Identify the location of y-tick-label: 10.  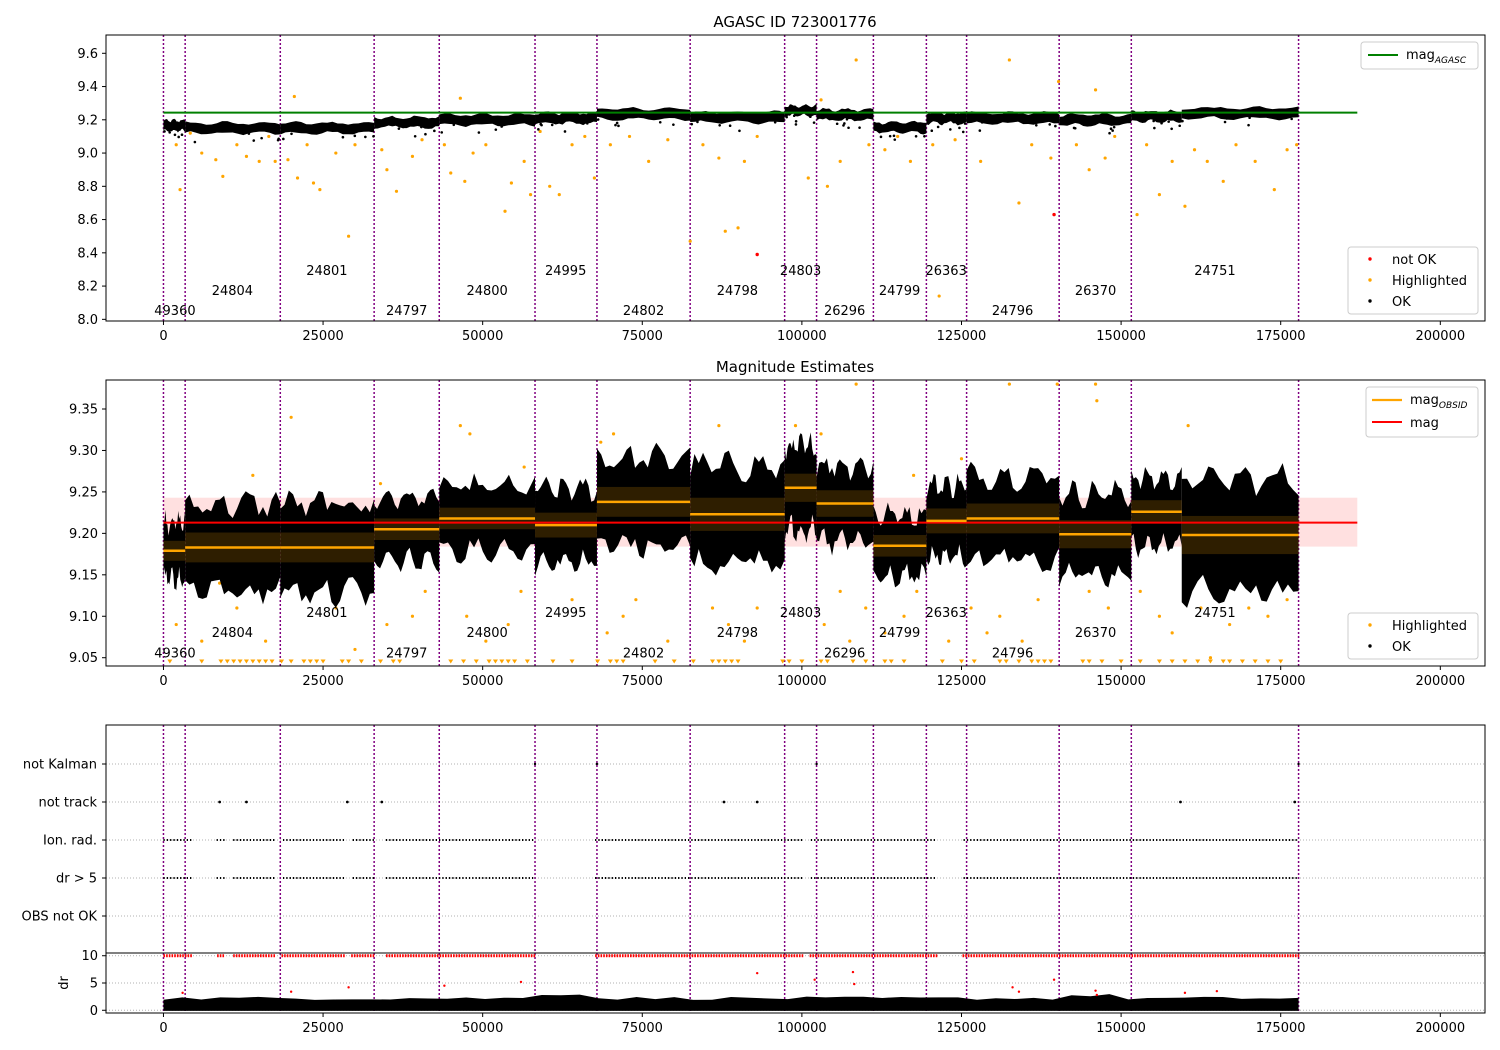
(89, 956).